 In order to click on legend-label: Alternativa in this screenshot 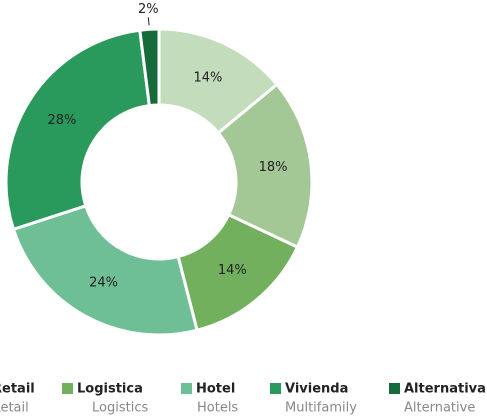, I will do `click(445, 389)`.